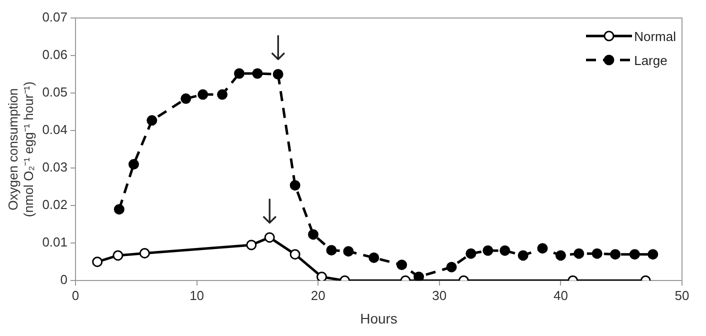  I want to click on legend-label: Normal, so click(655, 36).